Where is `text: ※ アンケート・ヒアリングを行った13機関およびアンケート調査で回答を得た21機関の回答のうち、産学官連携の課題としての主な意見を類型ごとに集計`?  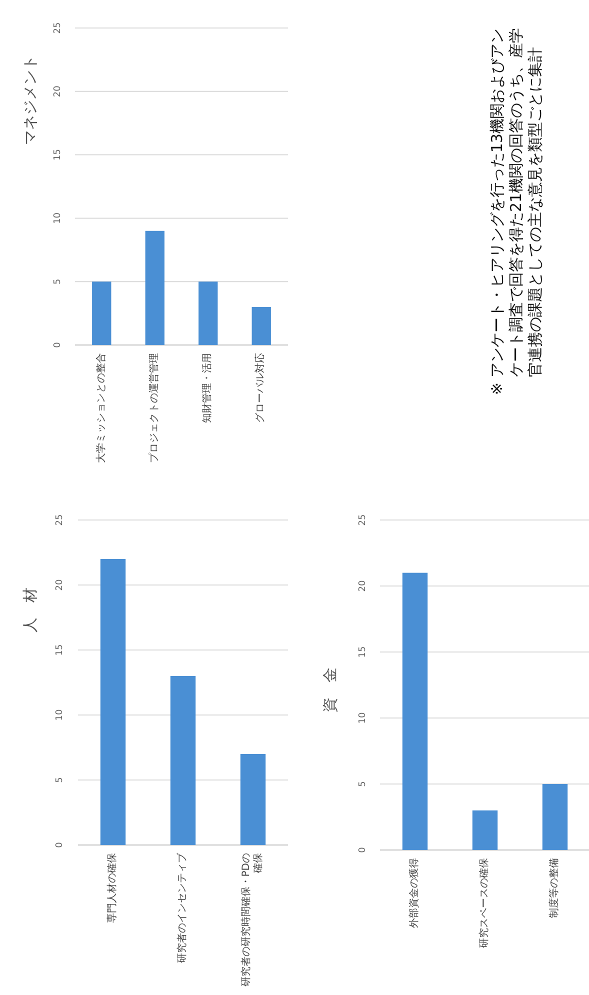 text: ※ アンケート・ヒアリングを行った13機関およびアンケート調査で回答を得た21機関の回答のうち、産学官連携の課題としての主な意見を類型ごとに集計 is located at coordinates (516, 210).